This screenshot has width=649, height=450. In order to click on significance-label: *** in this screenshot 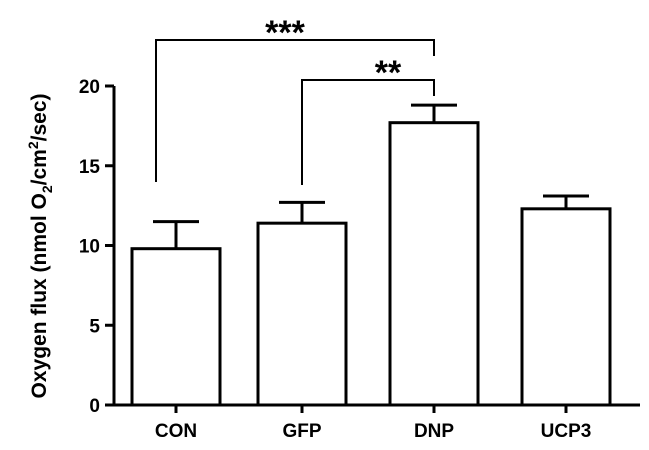, I will do `click(285, 33)`.